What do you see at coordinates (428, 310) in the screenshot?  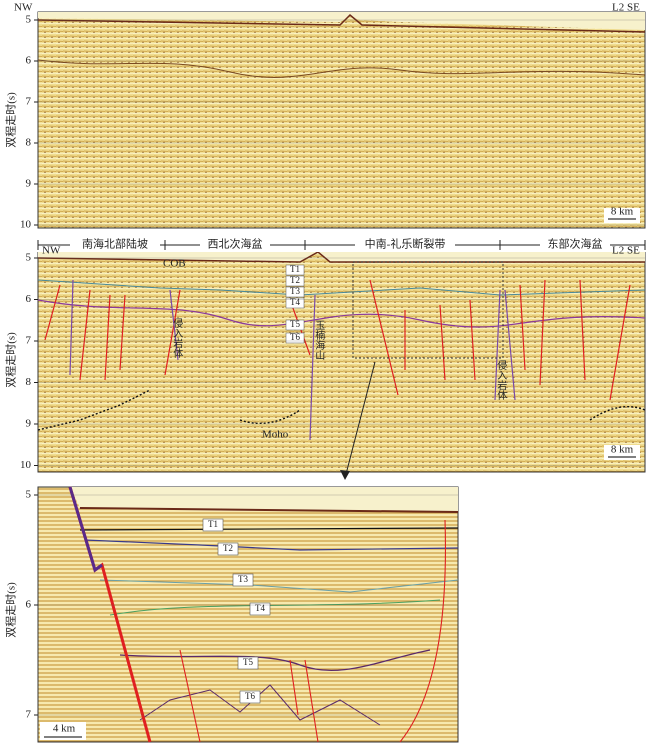 I see `zoom-box` at bounding box center [428, 310].